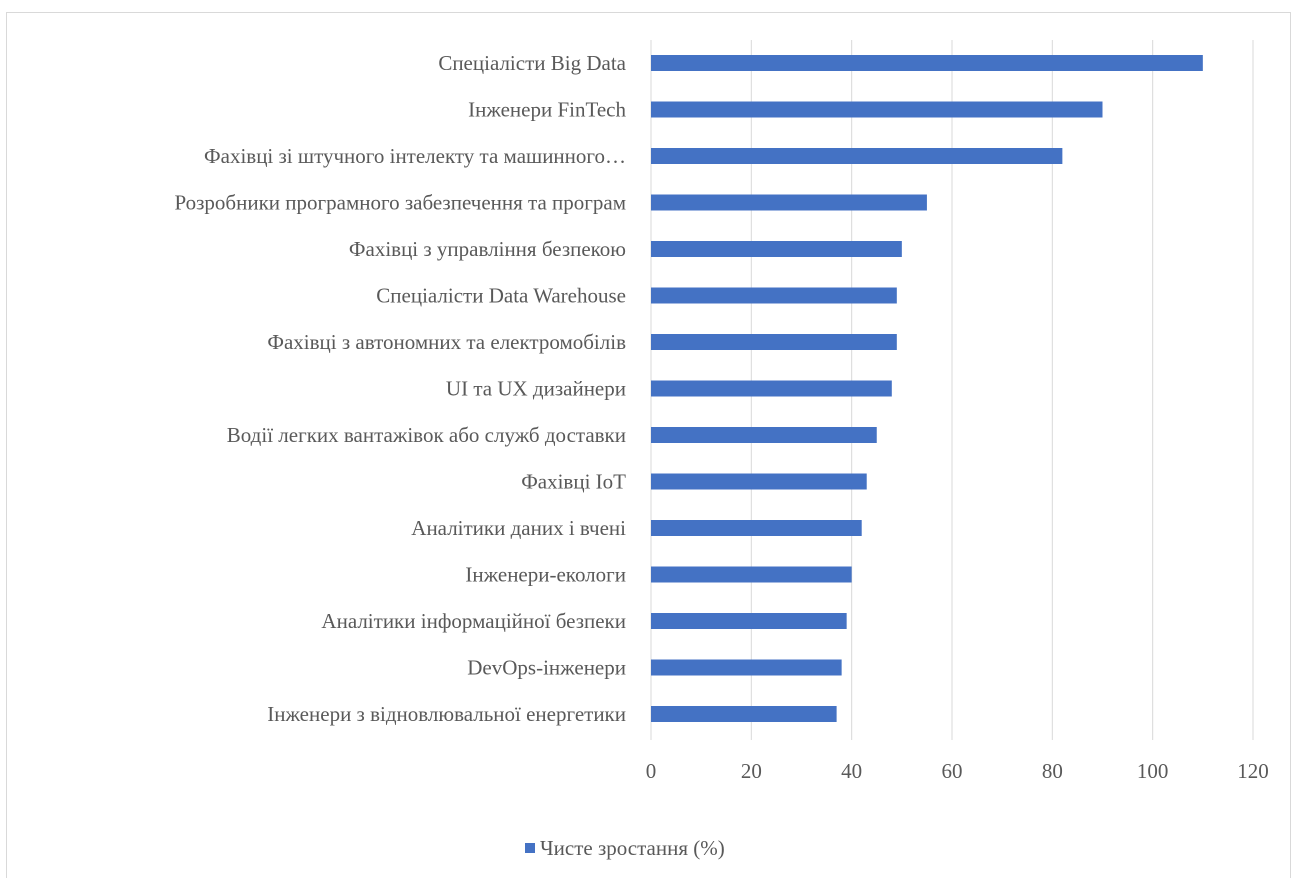 The width and height of the screenshot is (1296, 878). I want to click on x-tick-label: 120, so click(1253, 771).